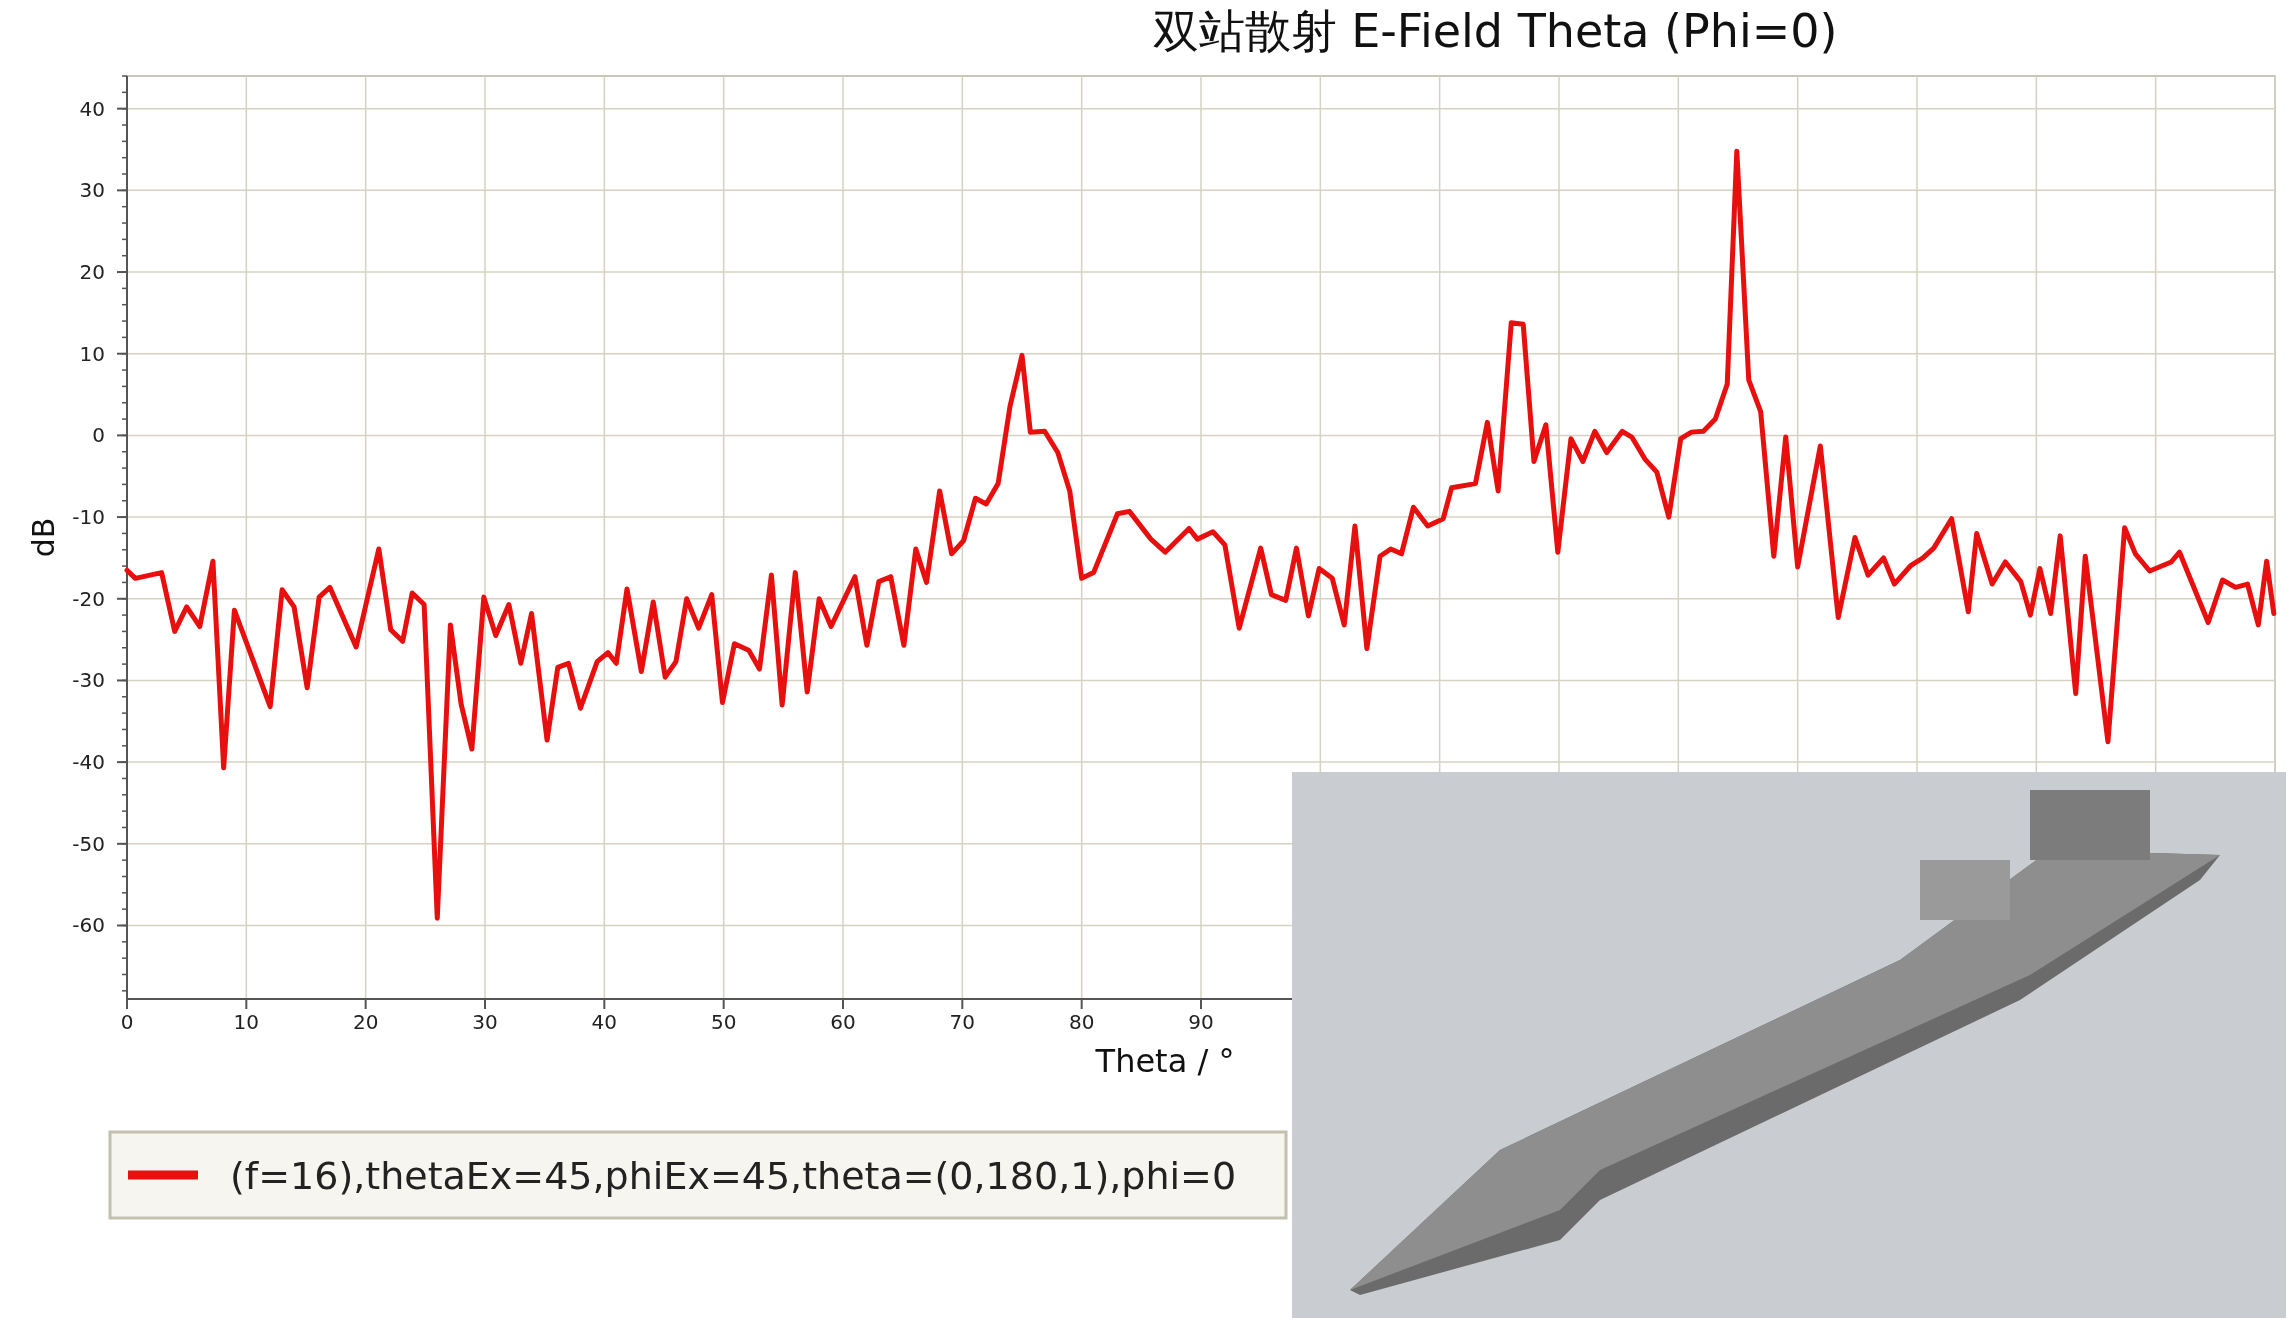 The width and height of the screenshot is (2286, 1318). What do you see at coordinates (92, 190) in the screenshot?
I see `y-tick-label: 30` at bounding box center [92, 190].